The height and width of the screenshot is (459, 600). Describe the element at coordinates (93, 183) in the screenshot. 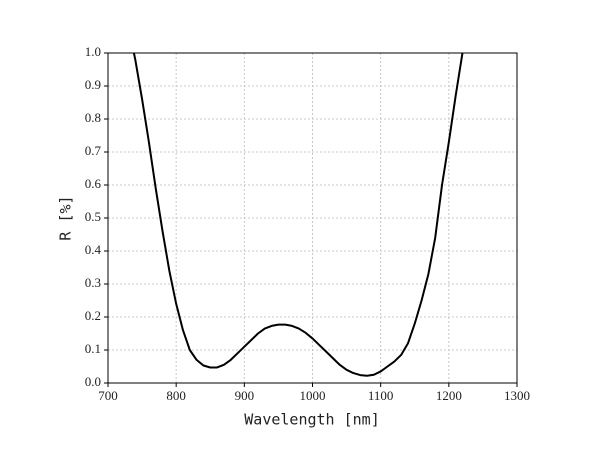

I see `y-tick-label: 0.6` at that location.